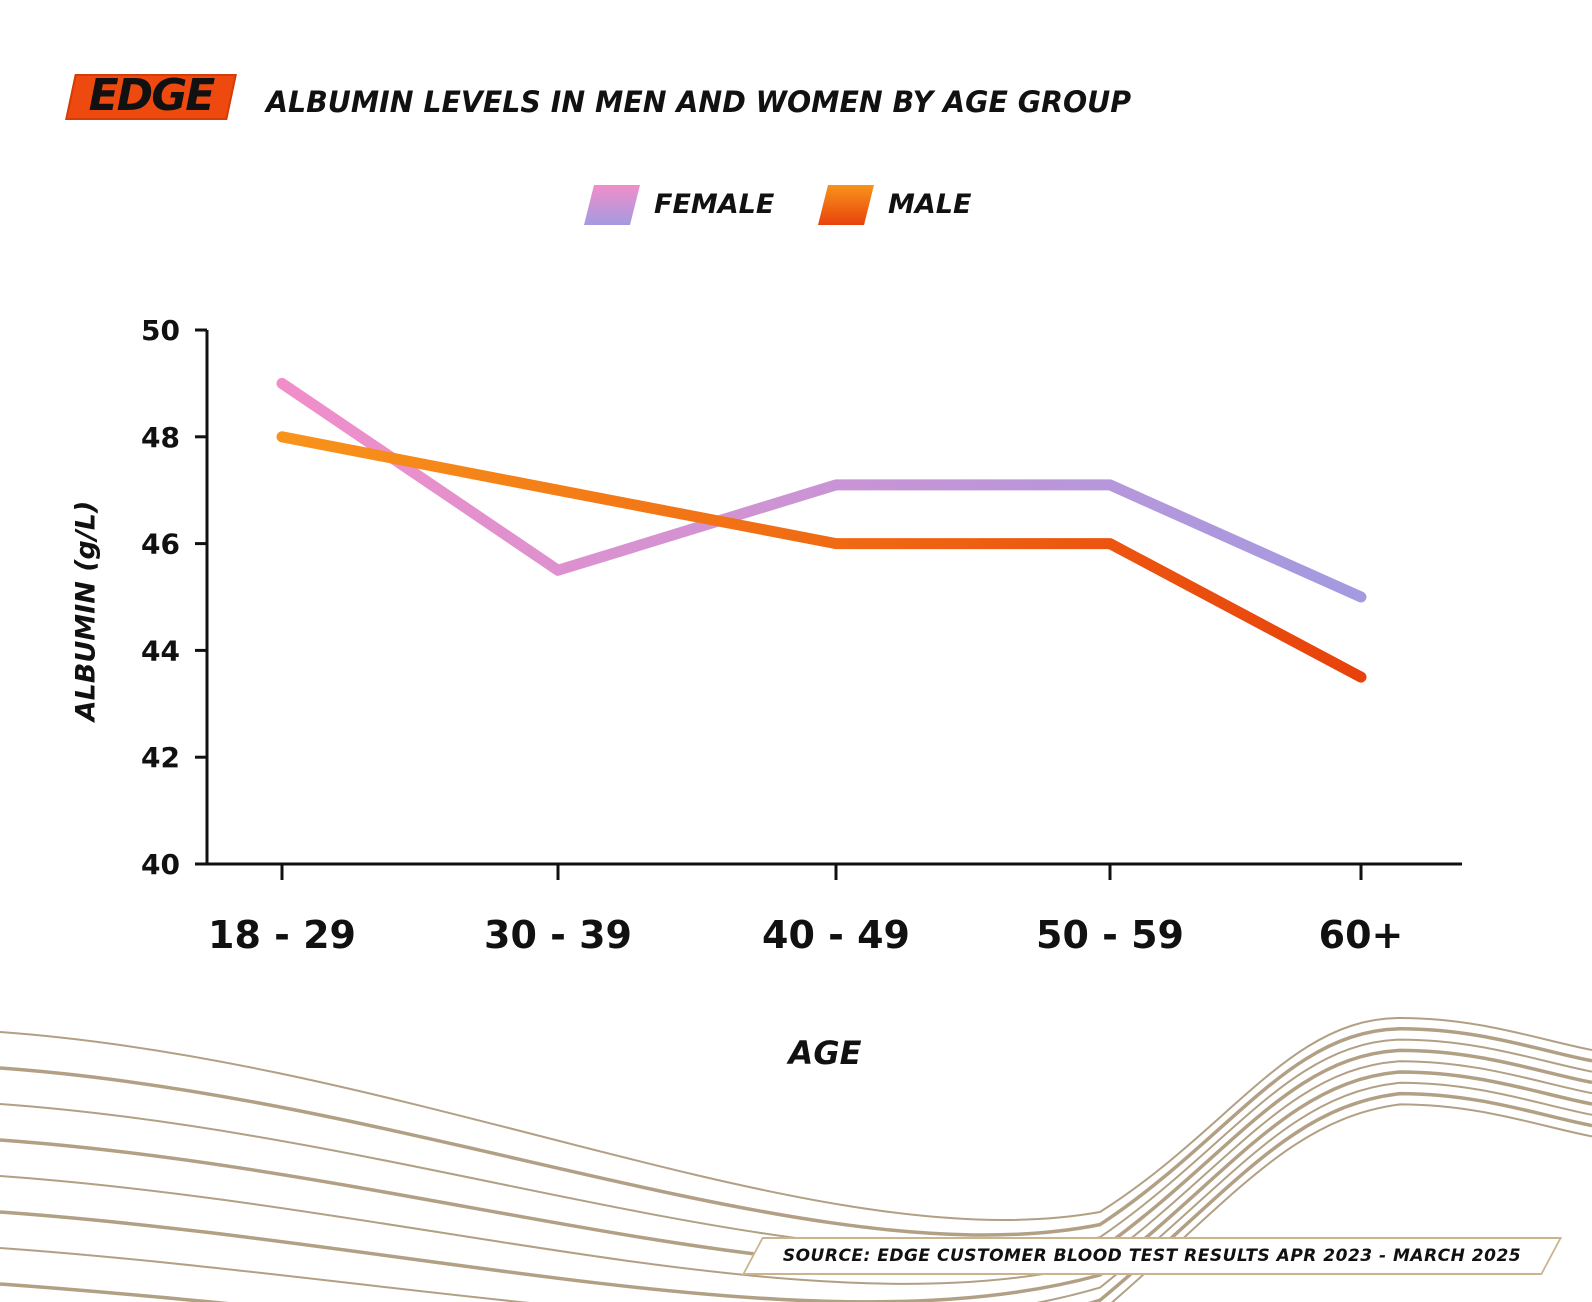 The width and height of the screenshot is (1592, 1302). What do you see at coordinates (160, 864) in the screenshot?
I see `y-tick-label: 40` at bounding box center [160, 864].